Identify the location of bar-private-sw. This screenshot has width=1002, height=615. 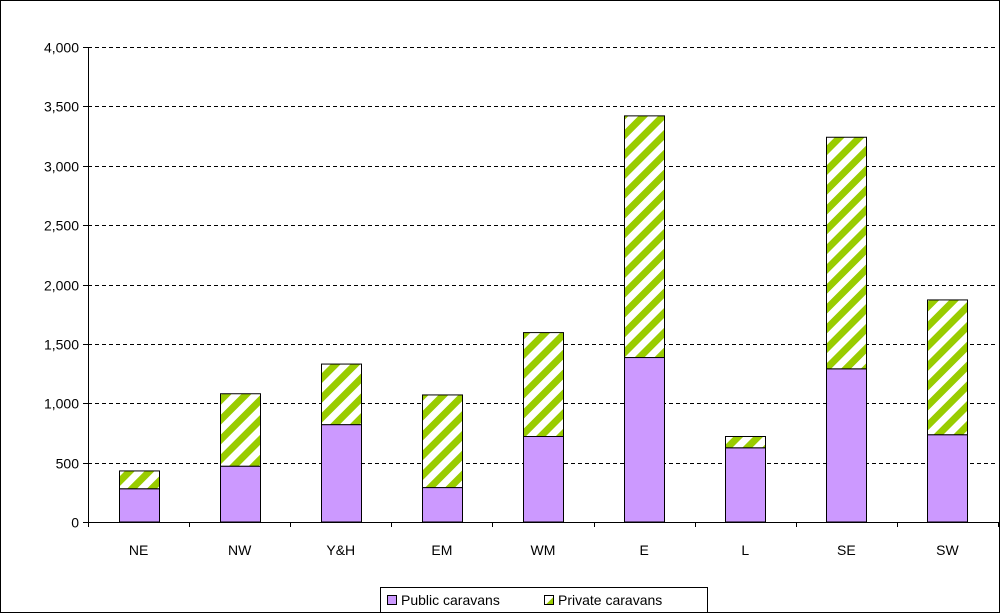
(947, 367).